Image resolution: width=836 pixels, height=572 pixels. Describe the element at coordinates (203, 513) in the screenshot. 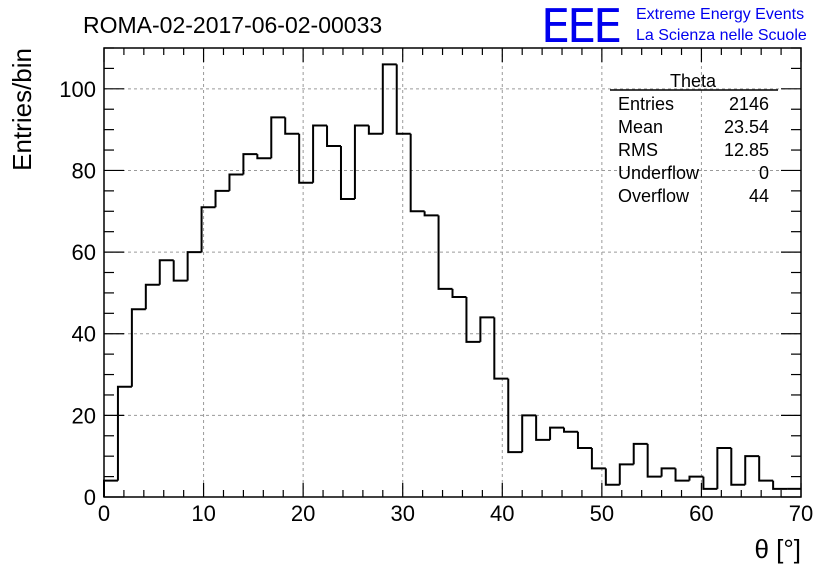

I see `x-tick-label: 10` at that location.